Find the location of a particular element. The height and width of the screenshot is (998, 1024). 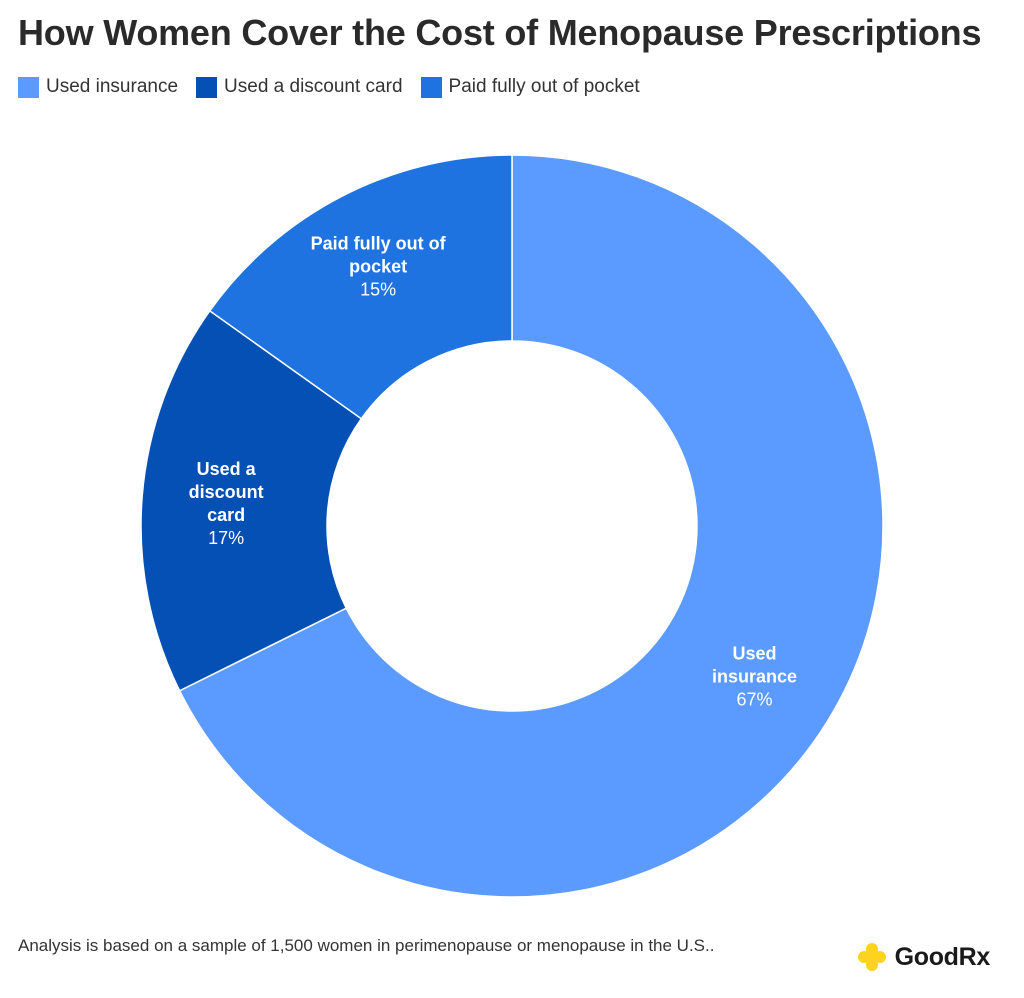

slice-label-name-line: insurance is located at coordinates (754, 676).